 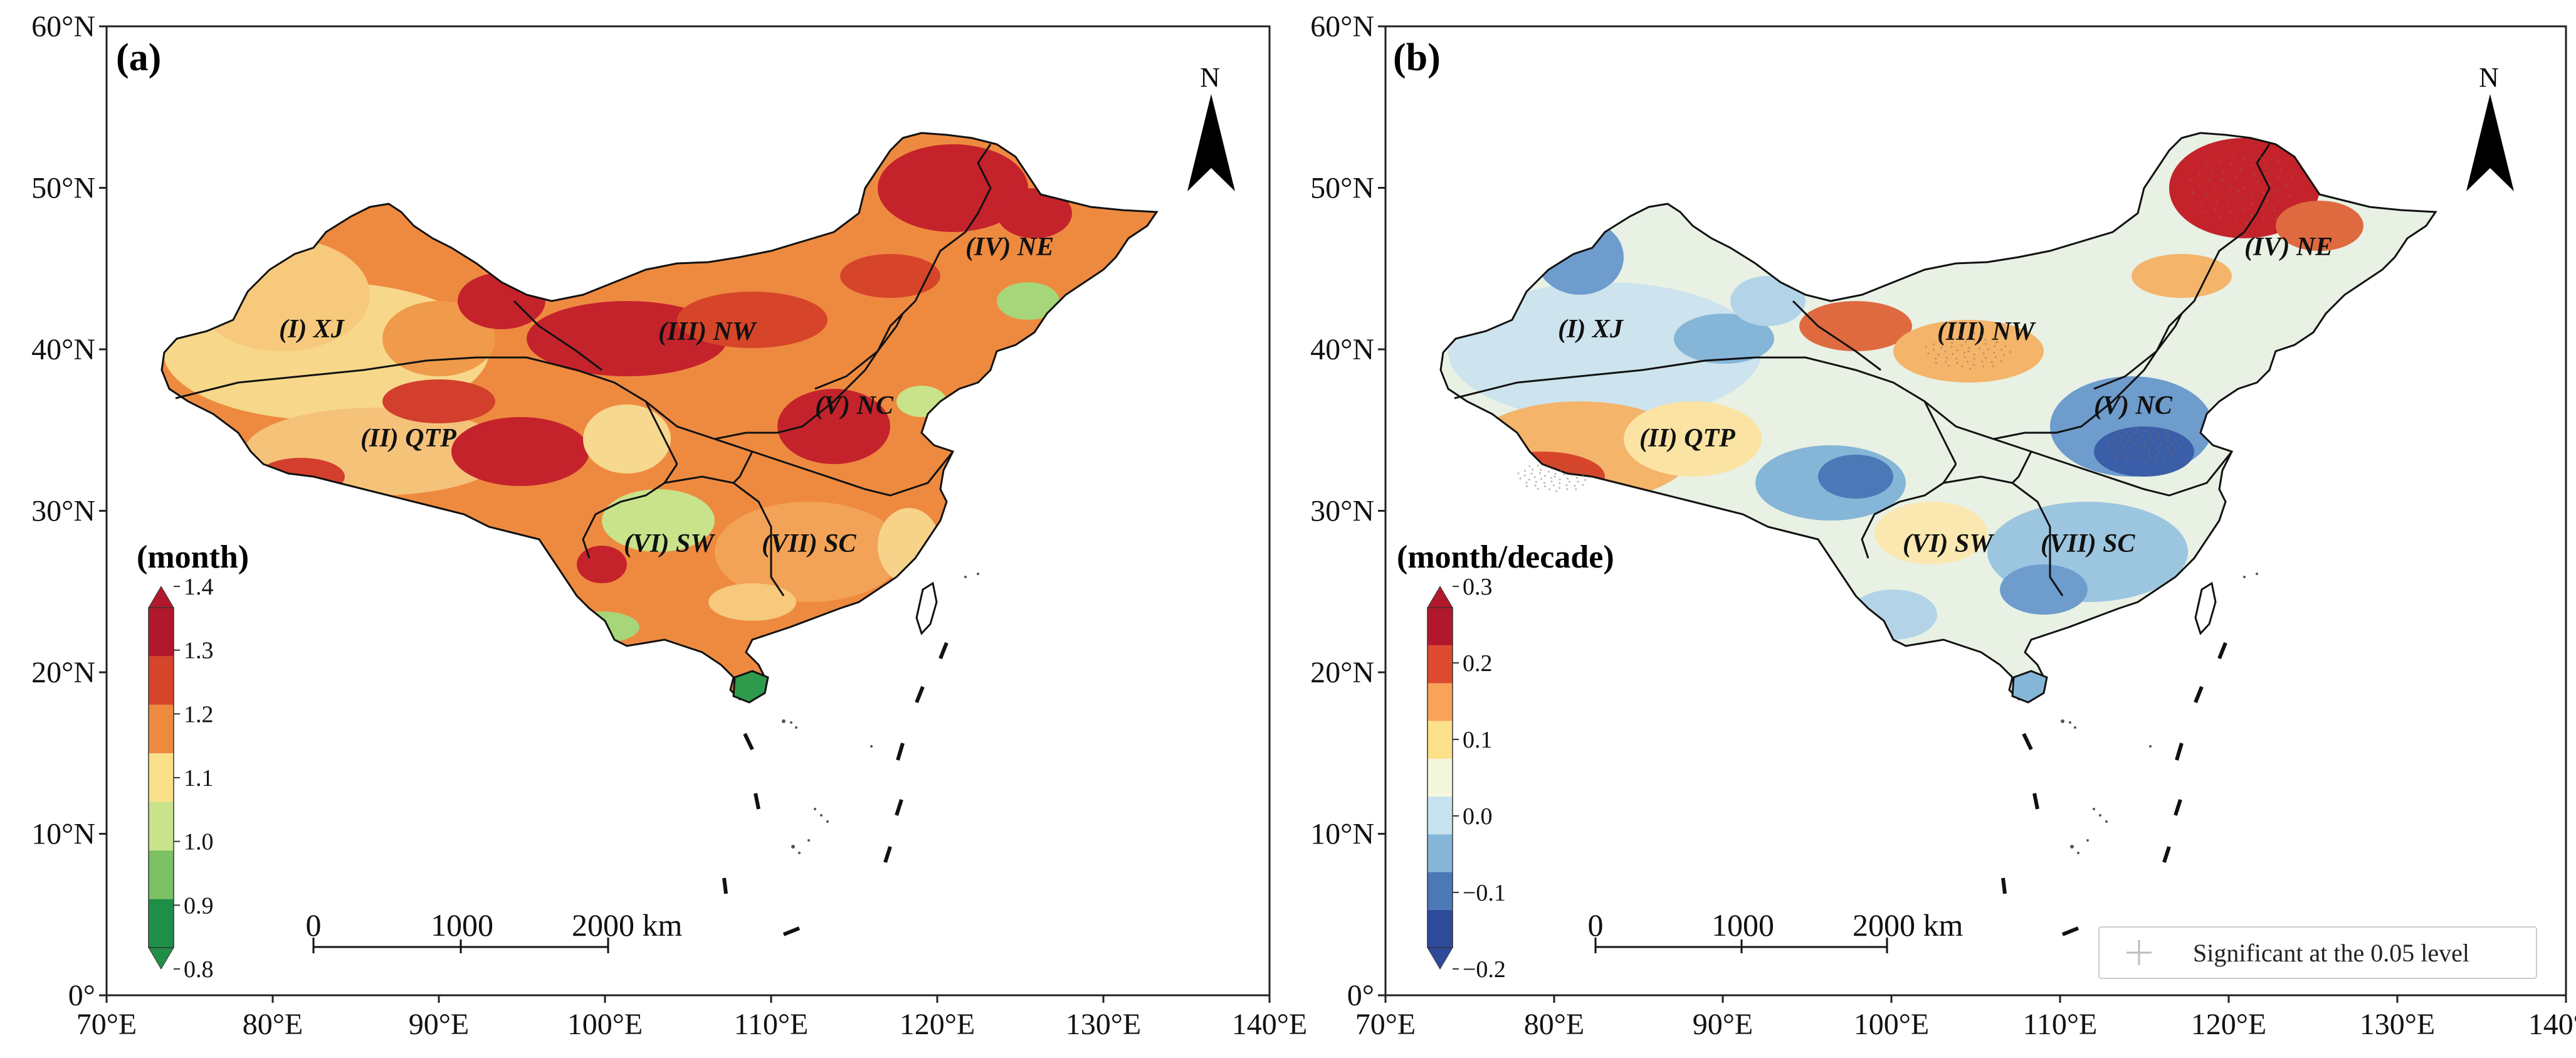 What do you see at coordinates (1484, 893) in the screenshot?
I see `colorbar-tick-label: −0.1` at bounding box center [1484, 893].